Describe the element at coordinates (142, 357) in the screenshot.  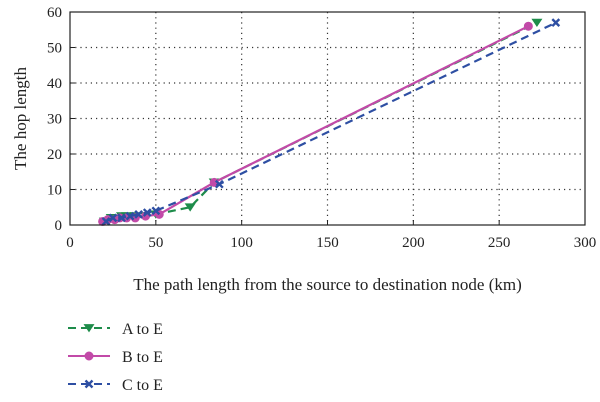
I see `legend-label: B to E` at that location.